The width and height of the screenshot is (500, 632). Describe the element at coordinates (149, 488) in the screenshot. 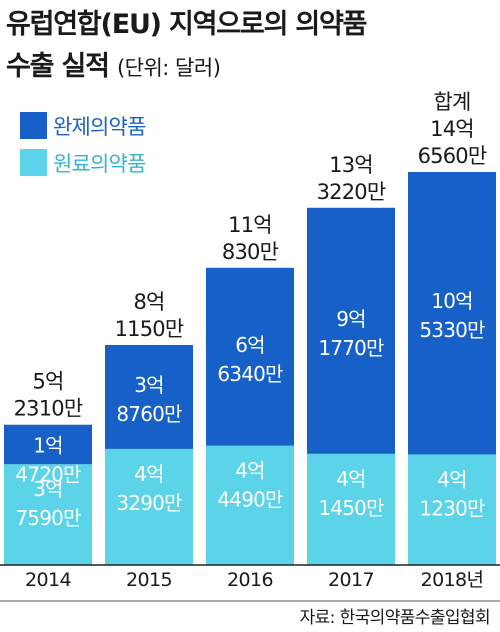

I see `label-raw: 4억 3290만` at that location.